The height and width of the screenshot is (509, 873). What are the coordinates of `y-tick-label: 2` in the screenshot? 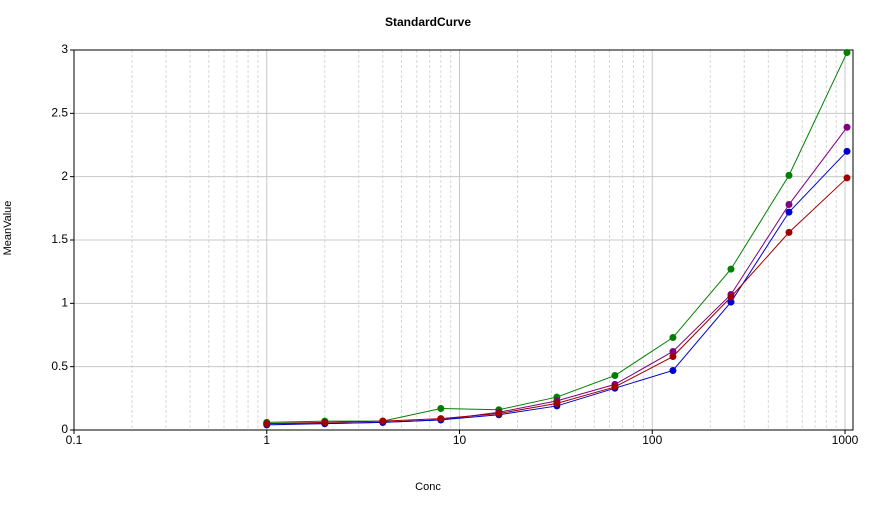 It's located at (64, 176).